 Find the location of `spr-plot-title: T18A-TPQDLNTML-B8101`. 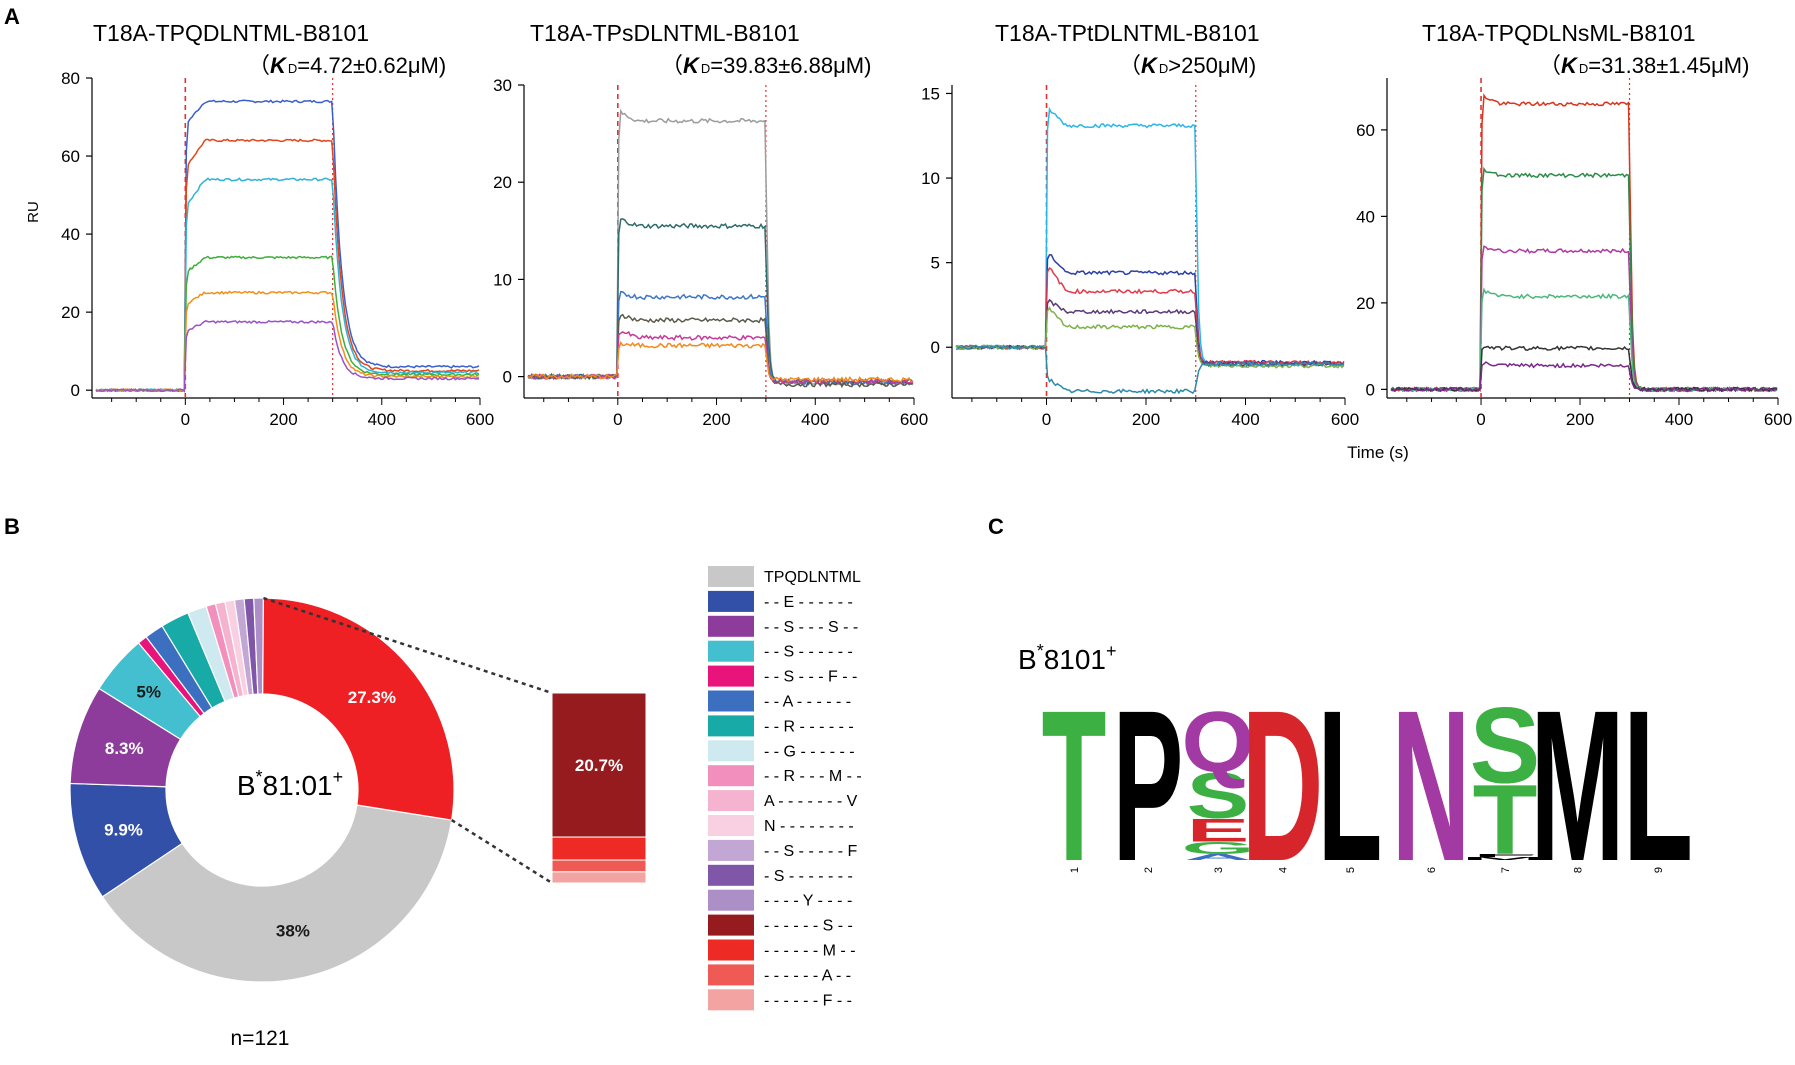

spr-plot-title: T18A-TPQDLNTML-B8101 is located at coordinates (231, 33).